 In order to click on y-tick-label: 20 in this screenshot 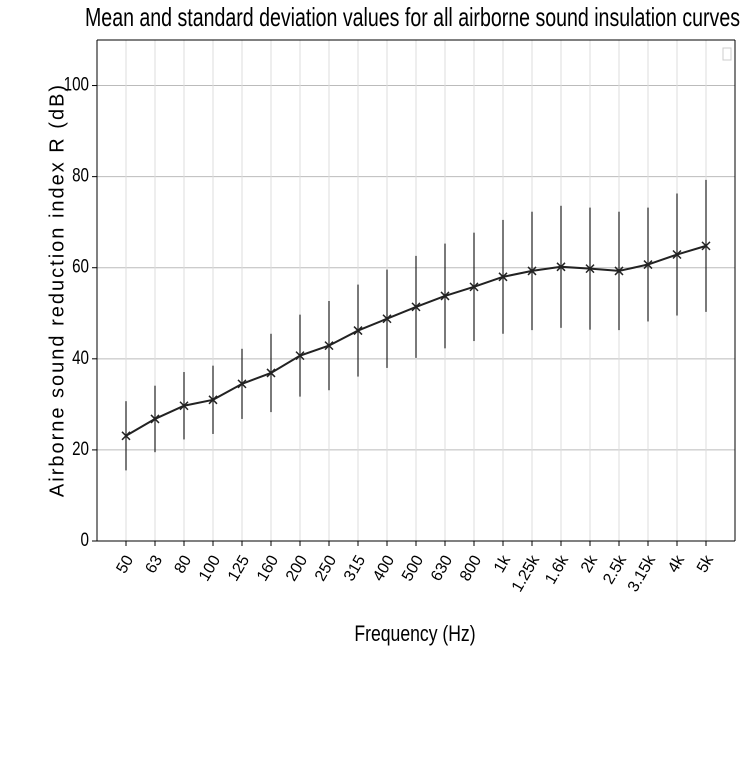, I will do `click(80, 448)`.